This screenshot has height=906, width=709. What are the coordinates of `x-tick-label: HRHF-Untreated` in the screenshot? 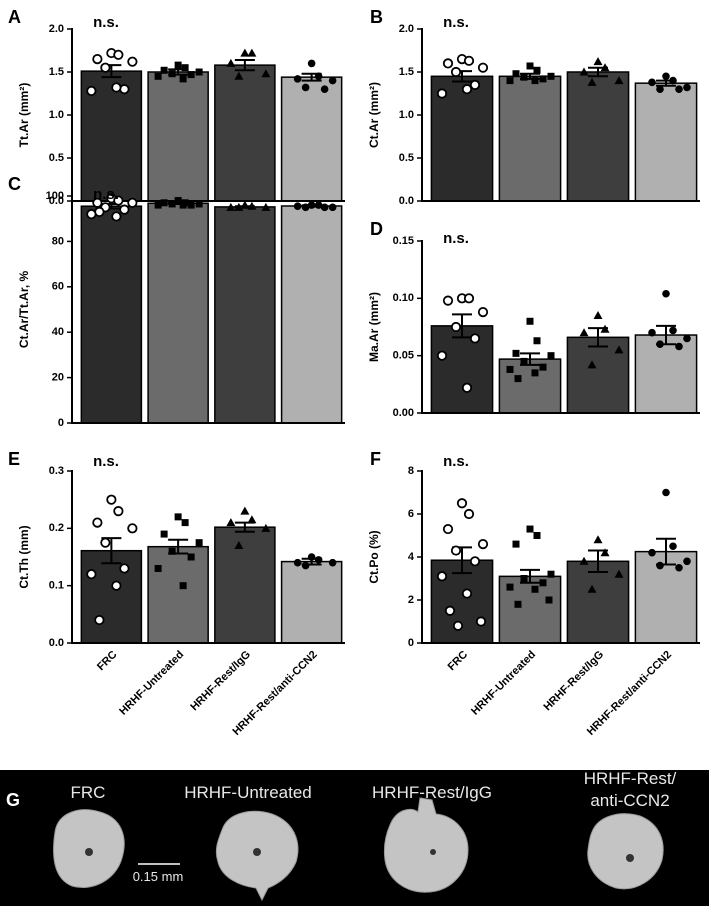 It's located at (503, 683).